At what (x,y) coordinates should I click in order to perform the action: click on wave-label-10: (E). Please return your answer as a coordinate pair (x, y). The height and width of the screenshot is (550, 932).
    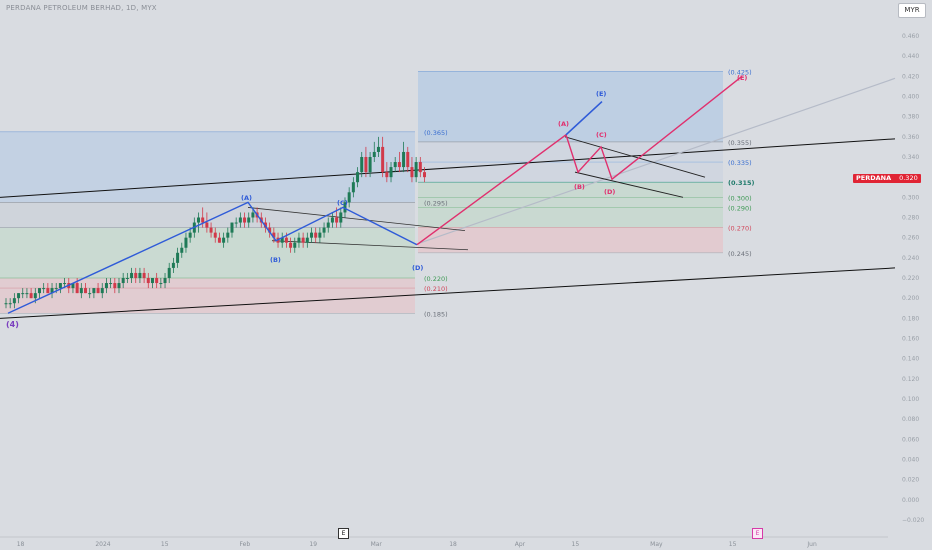
    Looking at the image, I should click on (742, 78).